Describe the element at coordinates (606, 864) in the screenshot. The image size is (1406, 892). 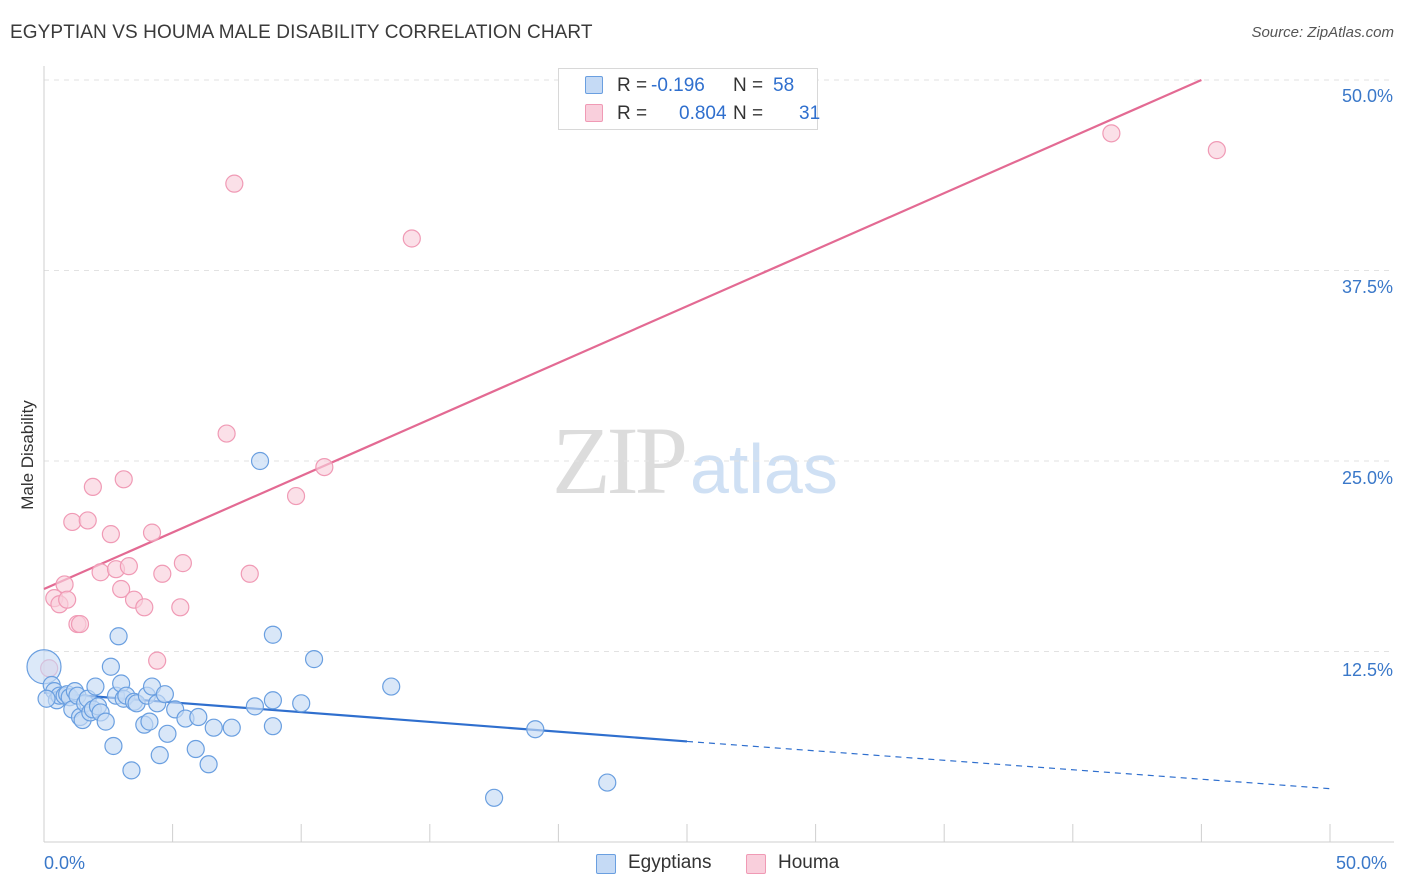
I see `egyptians-legend-swatch` at that location.